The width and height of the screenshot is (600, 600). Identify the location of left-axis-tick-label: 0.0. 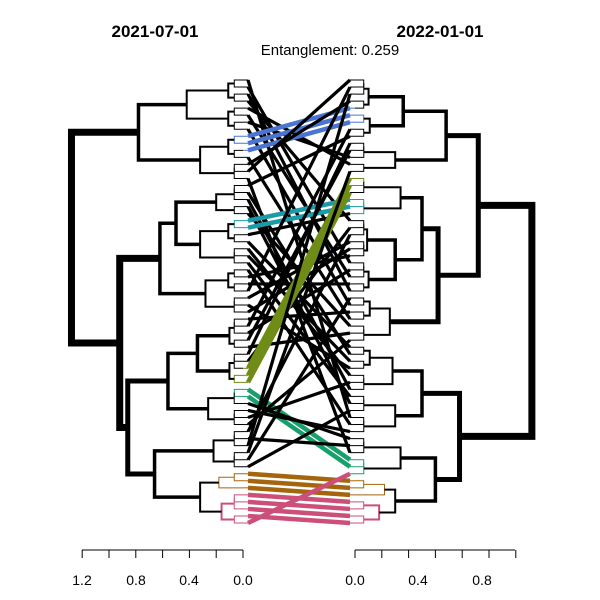
(243, 580).